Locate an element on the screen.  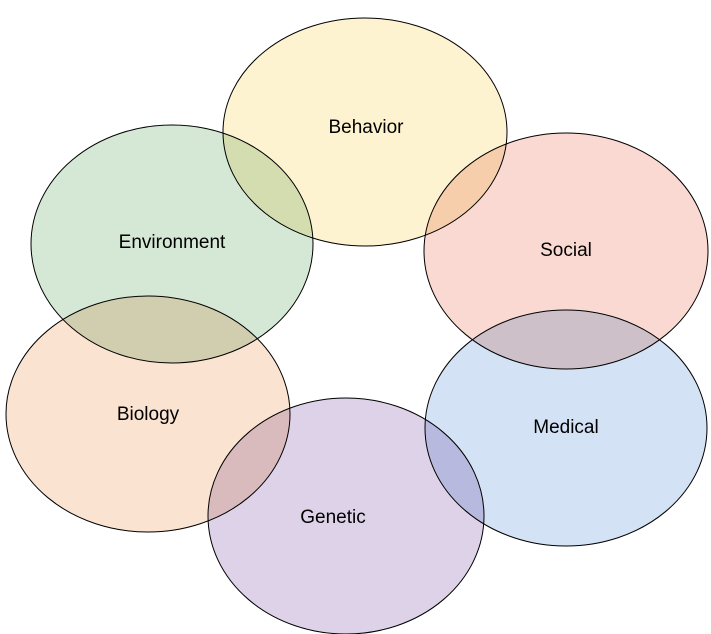
environment-label: Environment is located at coordinates (172, 242).